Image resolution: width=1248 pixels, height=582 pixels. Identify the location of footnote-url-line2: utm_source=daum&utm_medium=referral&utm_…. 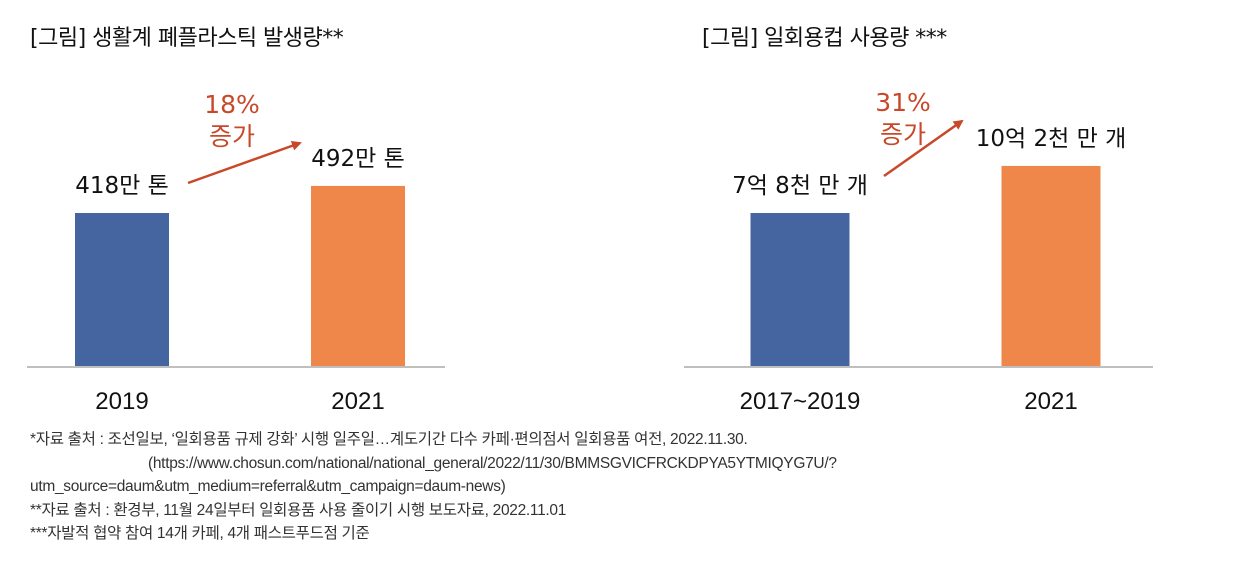
(268, 486).